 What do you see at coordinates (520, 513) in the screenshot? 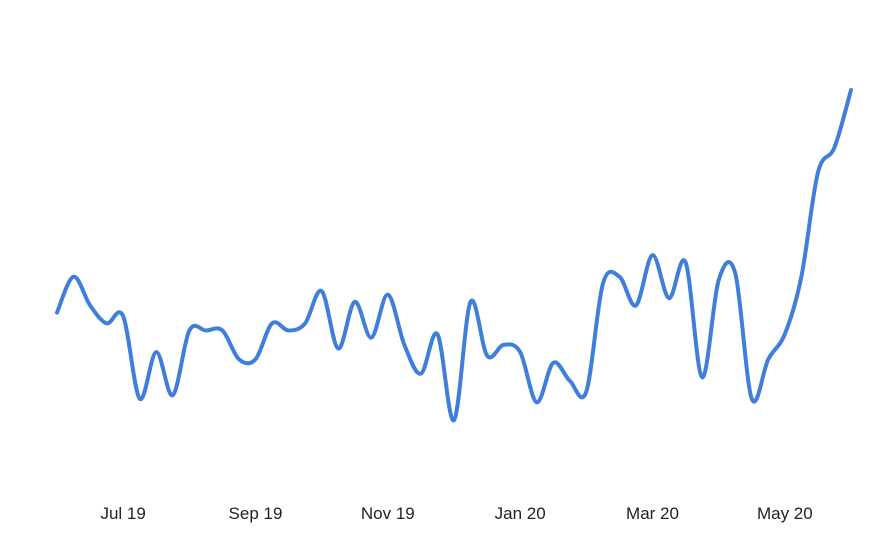
I see `x-tick-label: Jan 20` at bounding box center [520, 513].